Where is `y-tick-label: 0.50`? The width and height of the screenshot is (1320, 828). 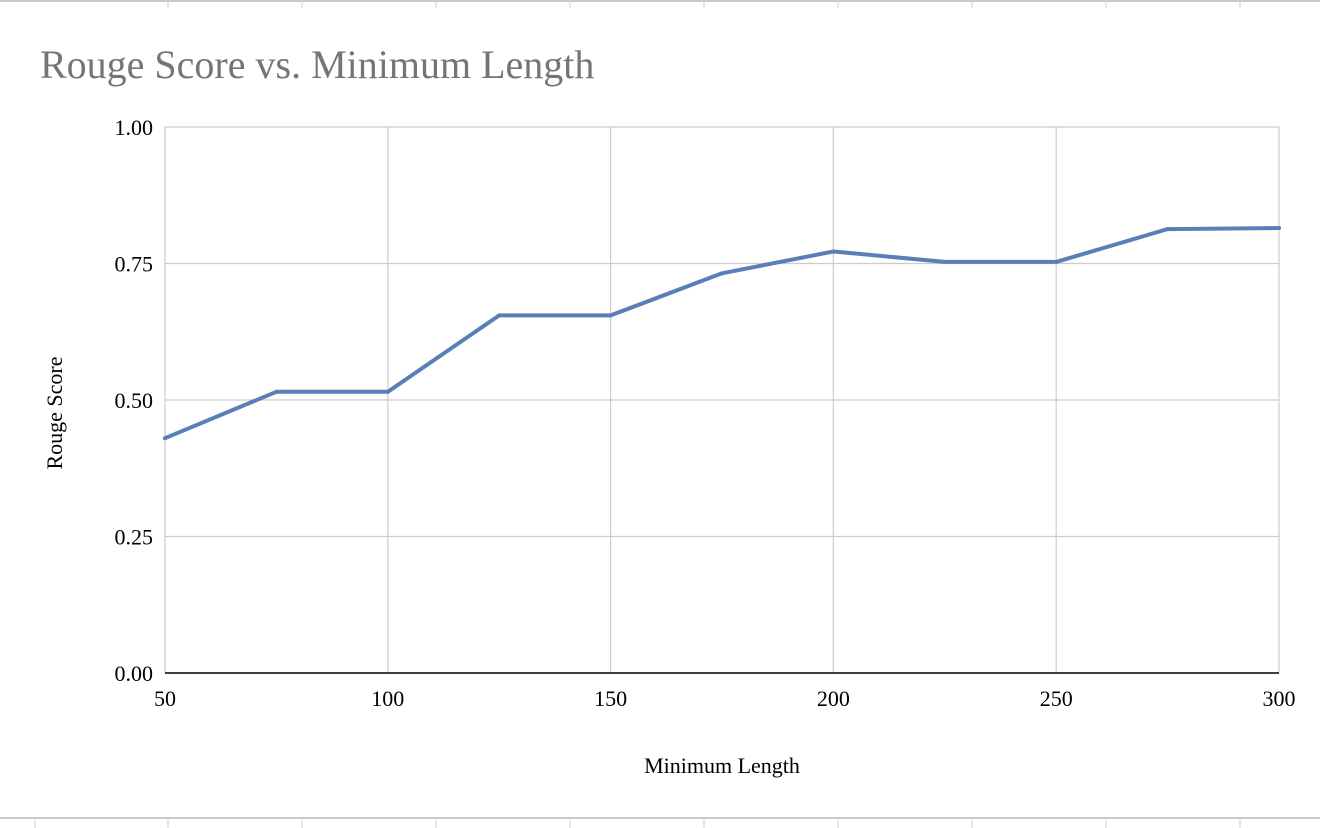 y-tick-label: 0.50 is located at coordinates (134, 400).